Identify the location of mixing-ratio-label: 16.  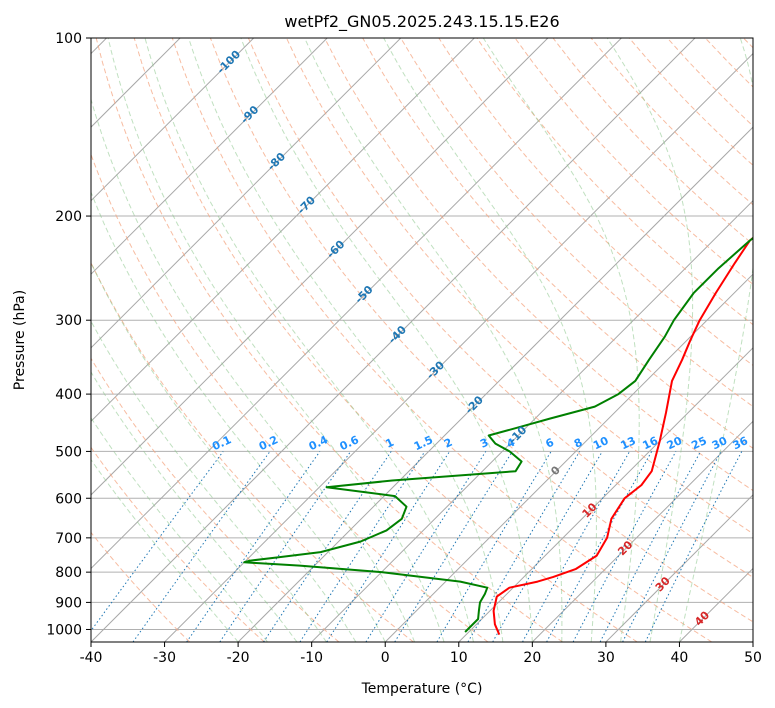
(651, 443).